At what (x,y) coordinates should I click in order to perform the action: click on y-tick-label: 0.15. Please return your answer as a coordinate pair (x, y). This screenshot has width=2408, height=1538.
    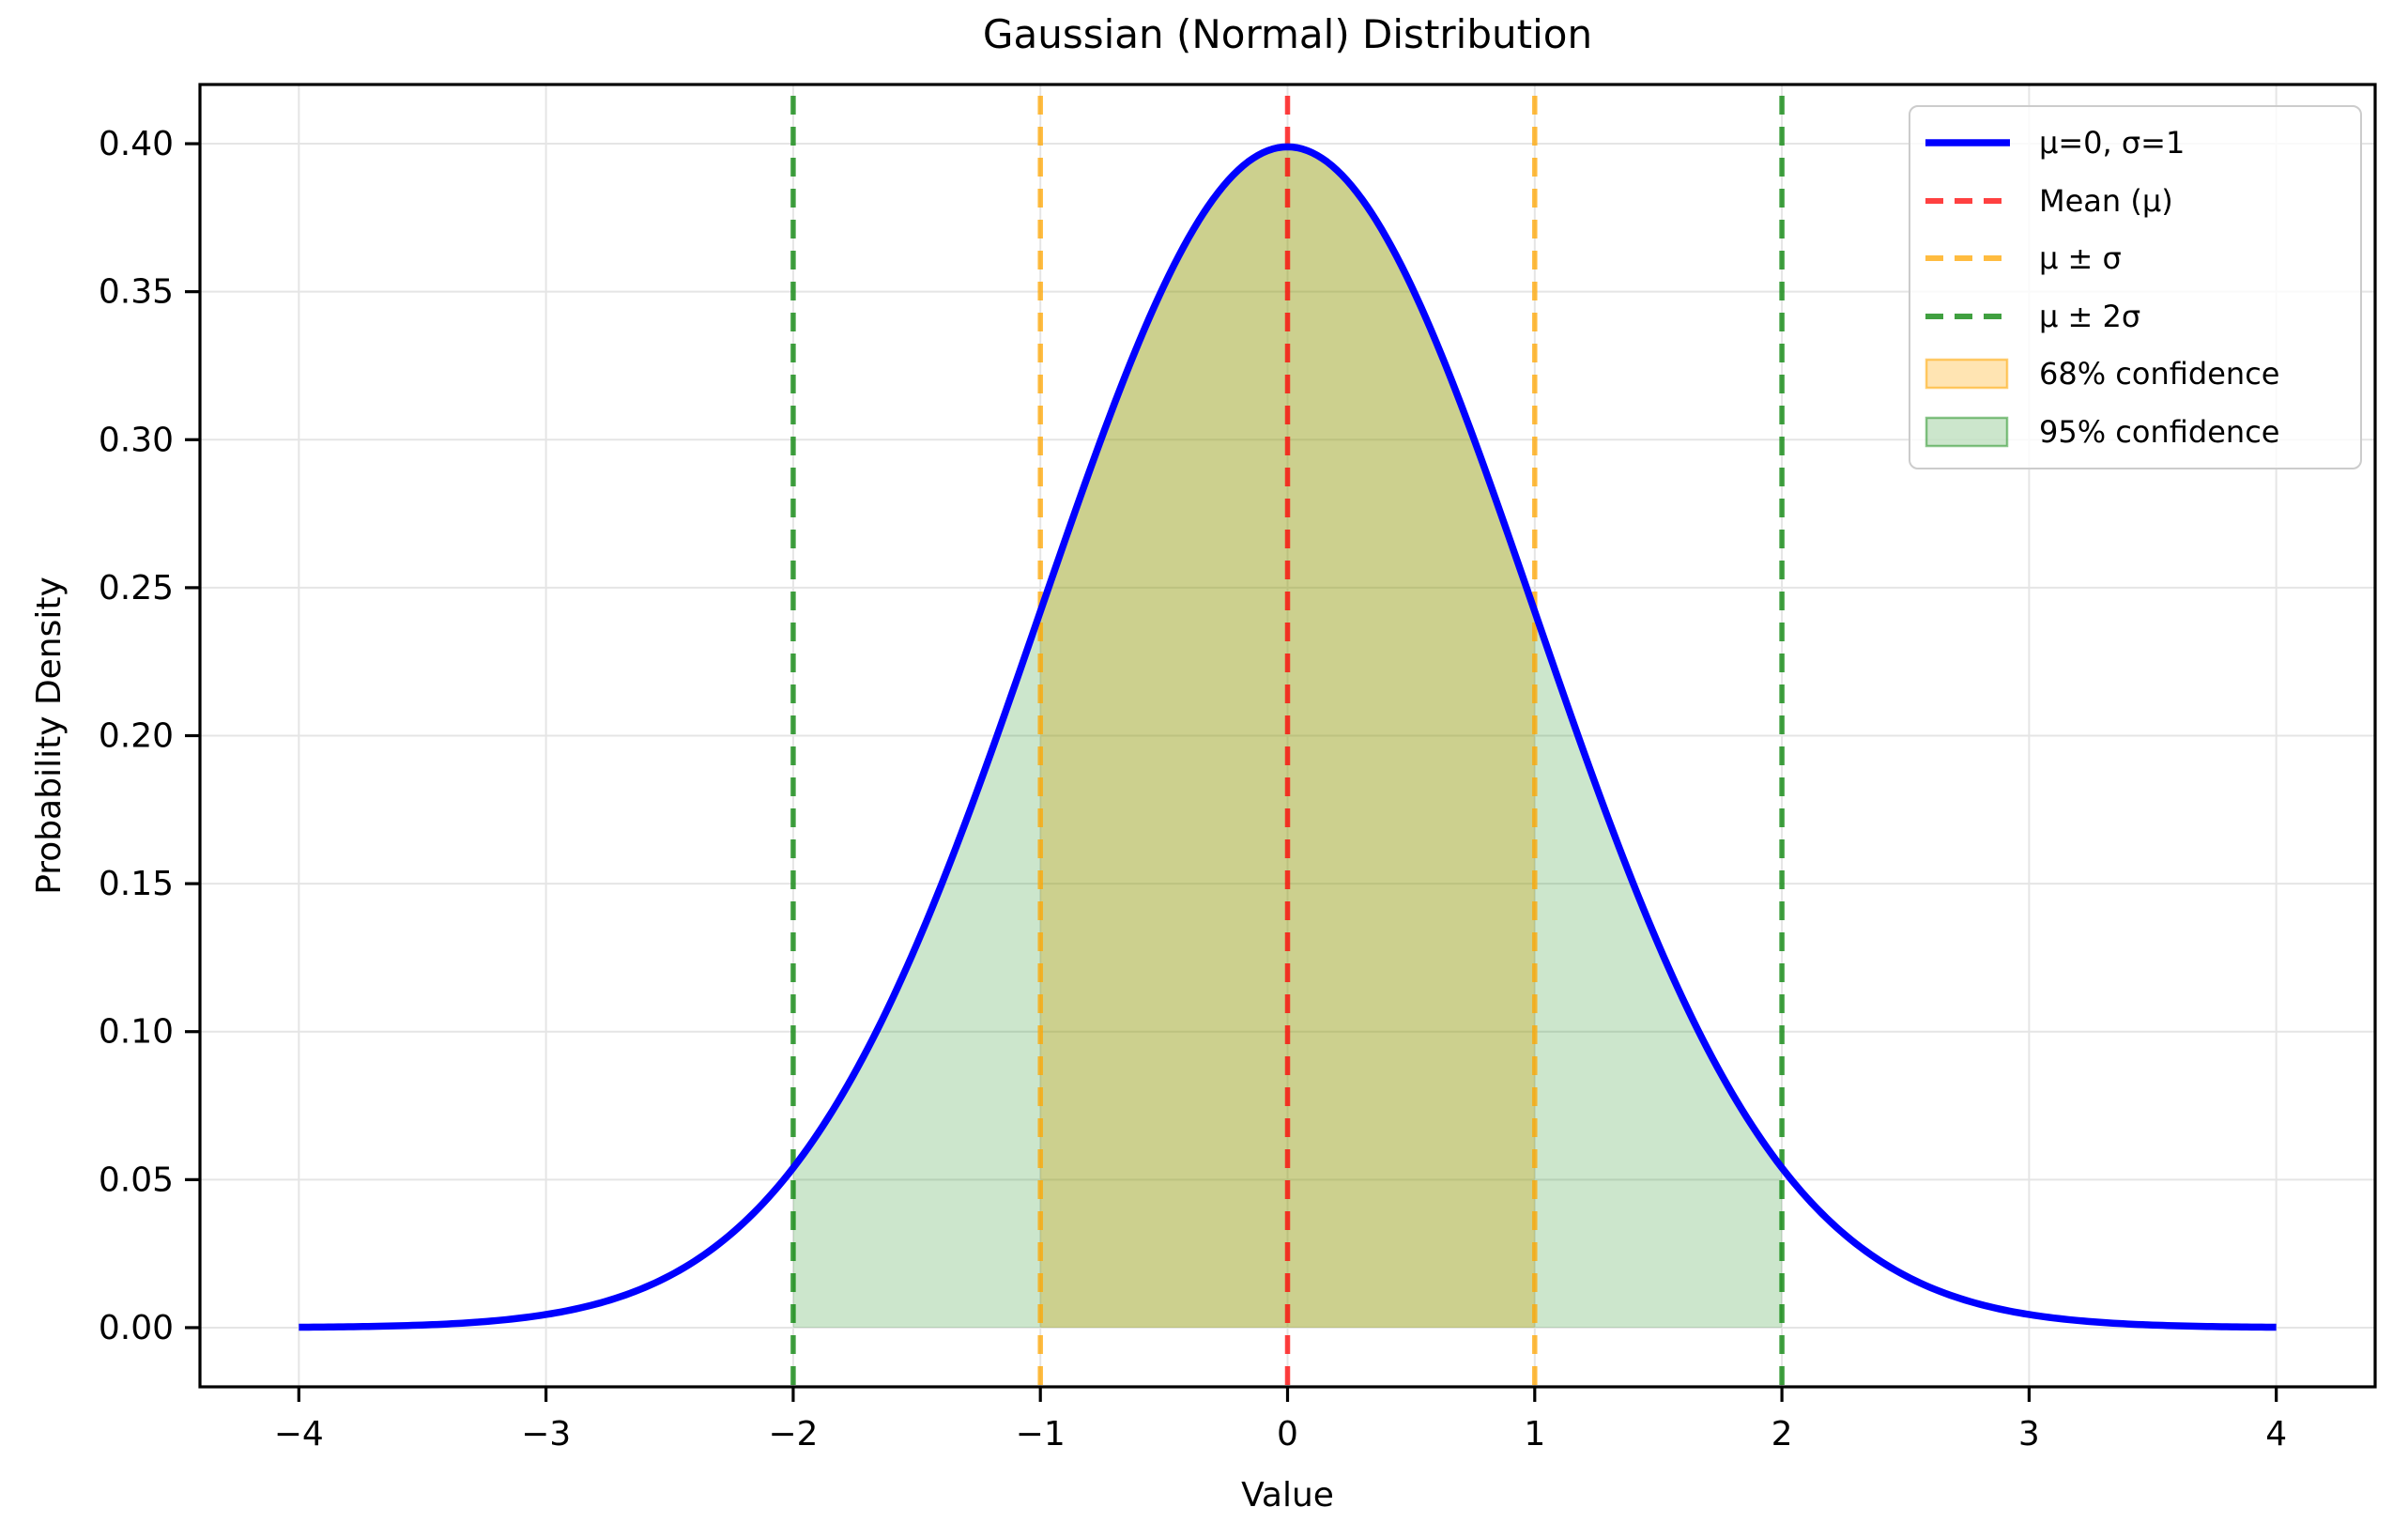
    Looking at the image, I should click on (136, 884).